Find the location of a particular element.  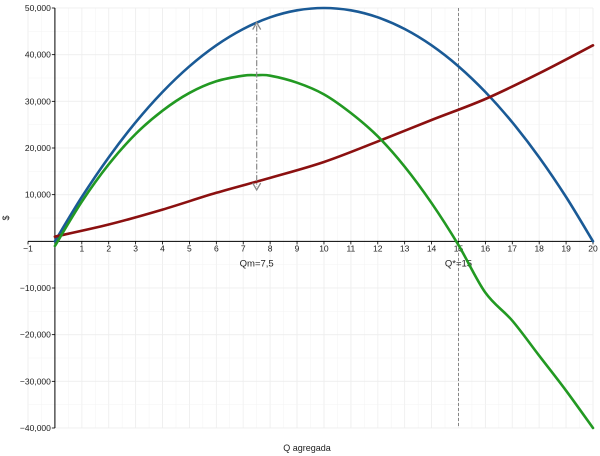

x-tick-label: 18 is located at coordinates (539, 248).